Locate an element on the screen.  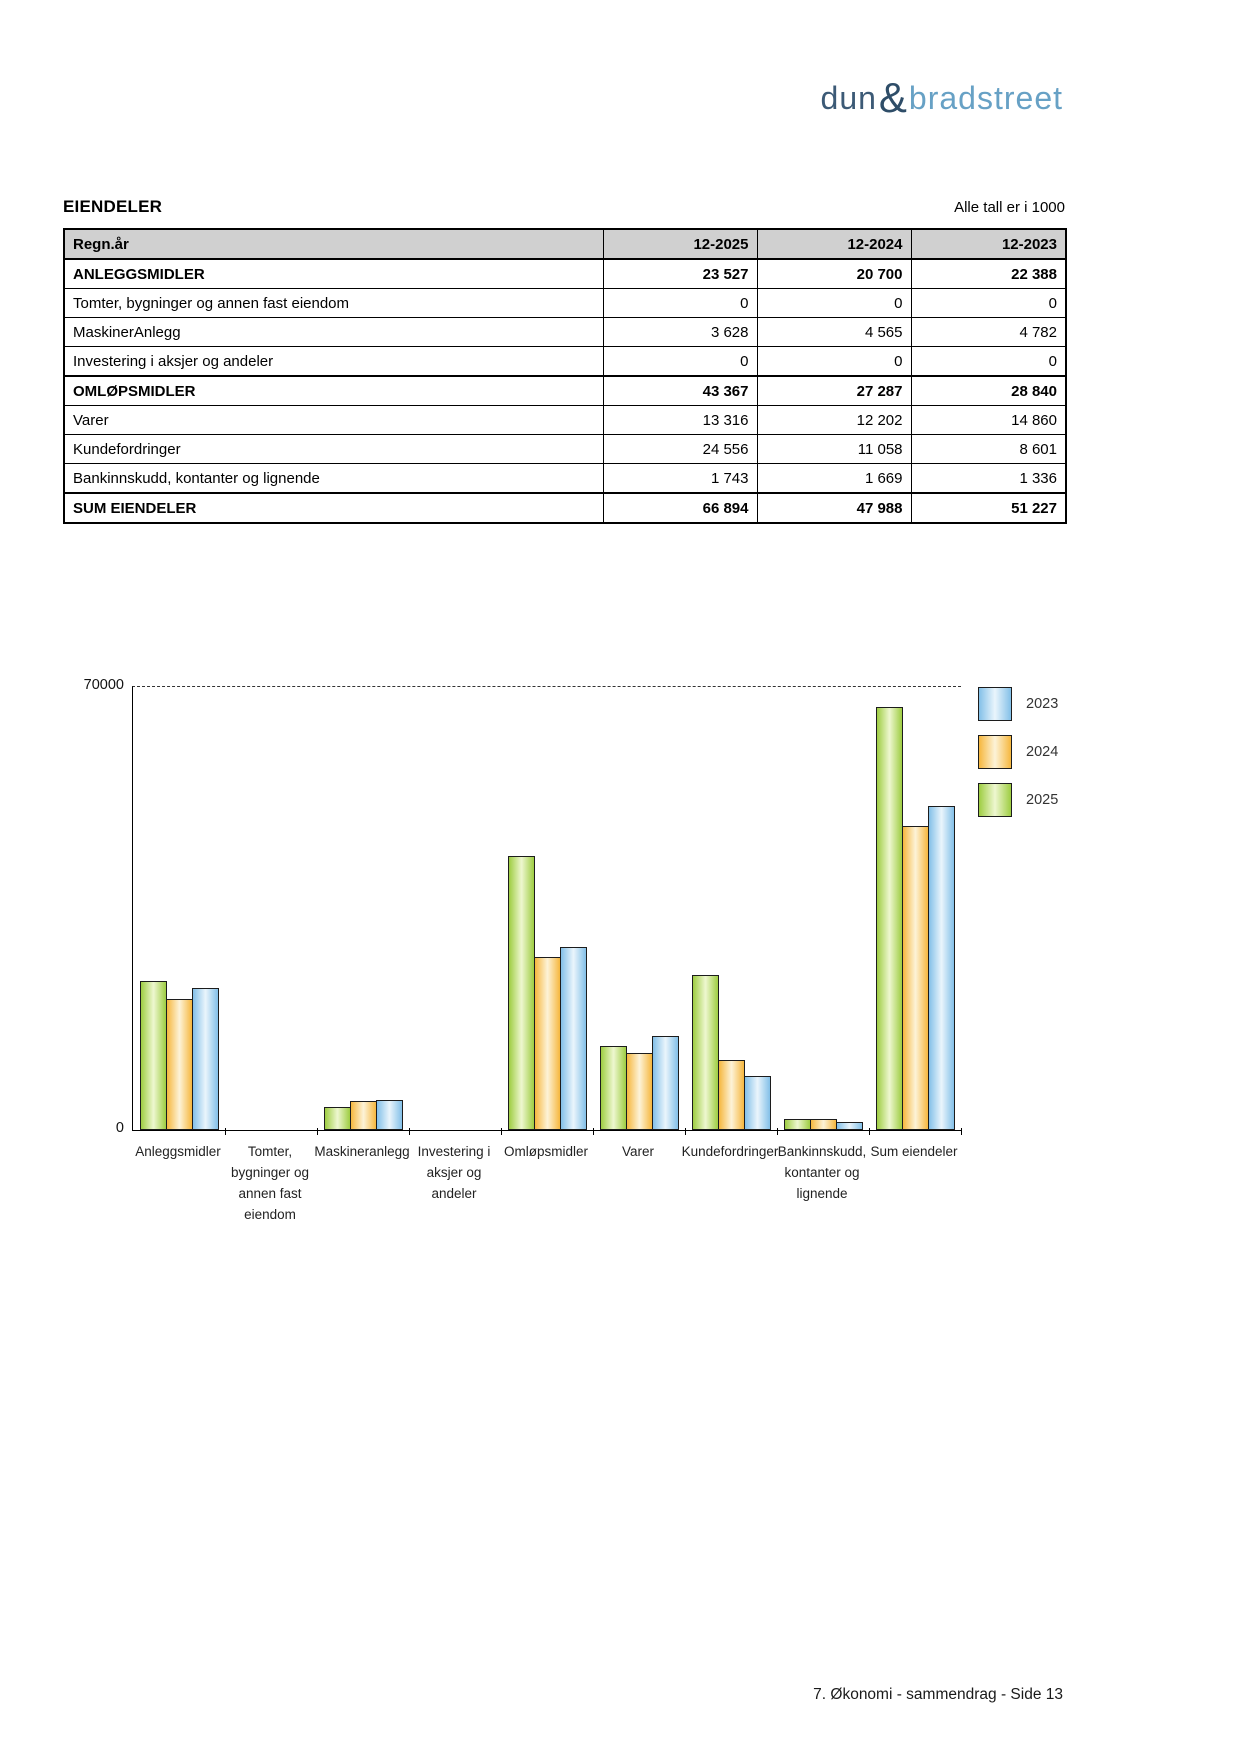
legend-label-2023: 2023 is located at coordinates (1042, 704).